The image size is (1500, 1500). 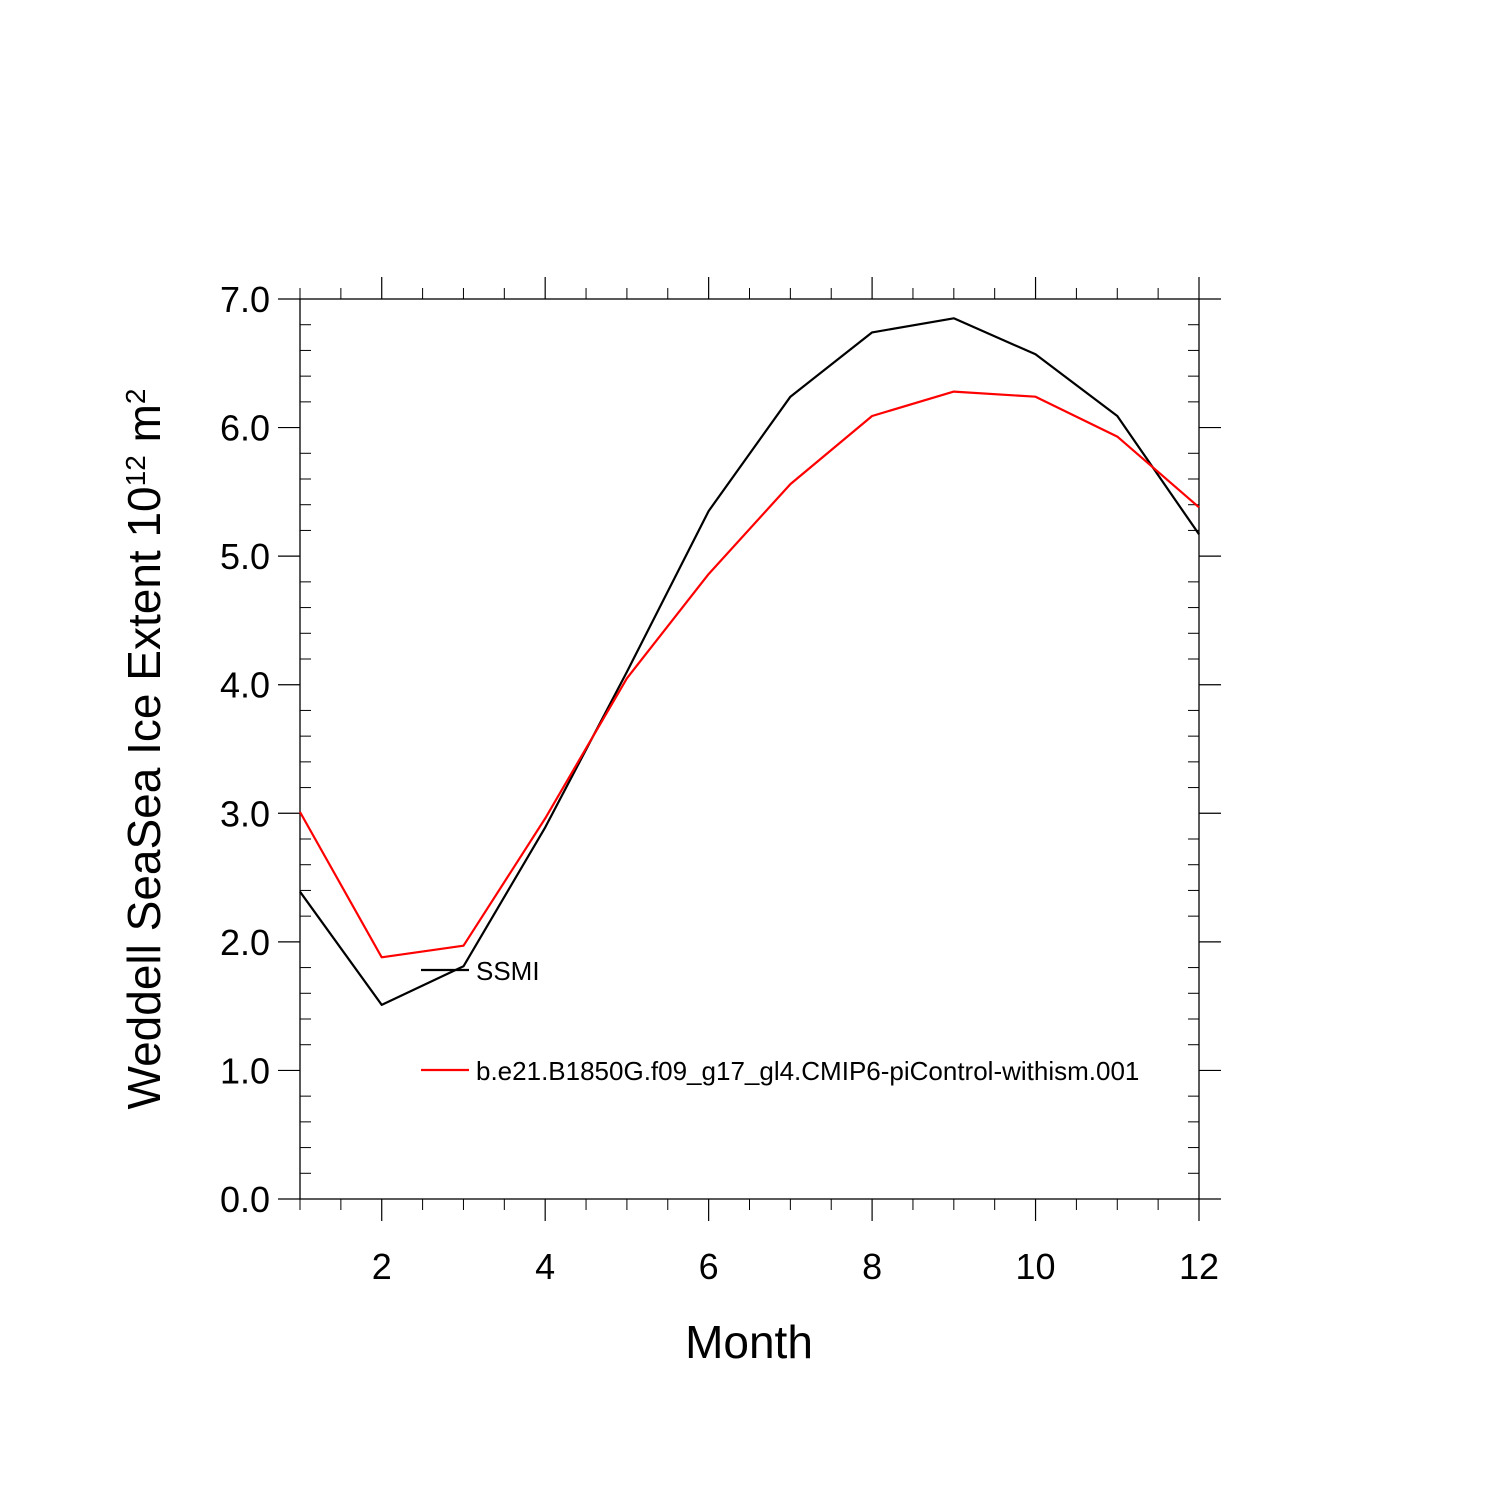 What do you see at coordinates (508, 971) in the screenshot?
I see `legend-label-0: SSMI` at bounding box center [508, 971].